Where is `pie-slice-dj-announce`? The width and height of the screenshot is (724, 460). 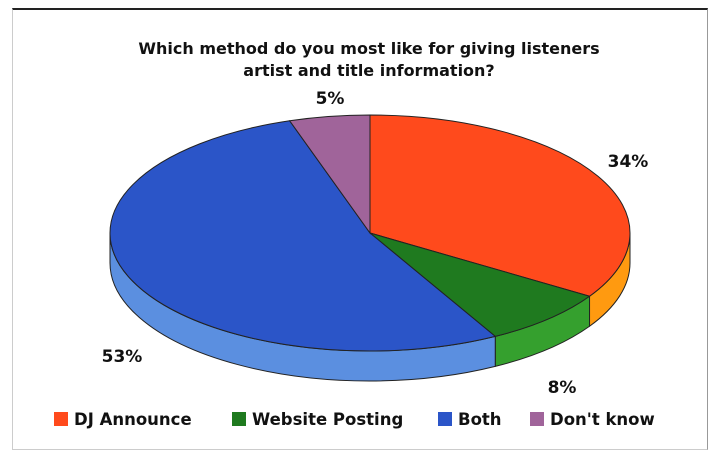 pie-slice-dj-announce is located at coordinates (500, 205).